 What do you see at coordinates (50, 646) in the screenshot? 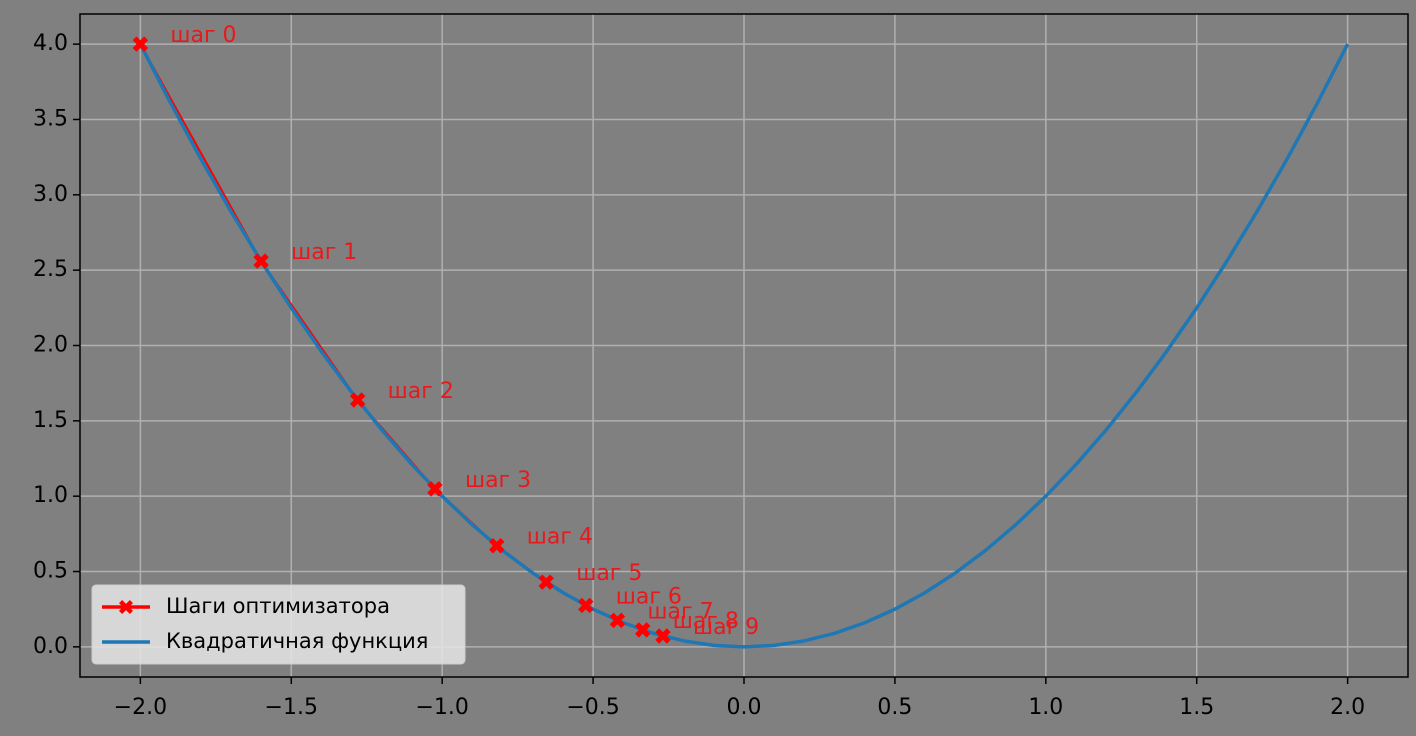
I see `y-tick-label: 0.0` at bounding box center [50, 646].